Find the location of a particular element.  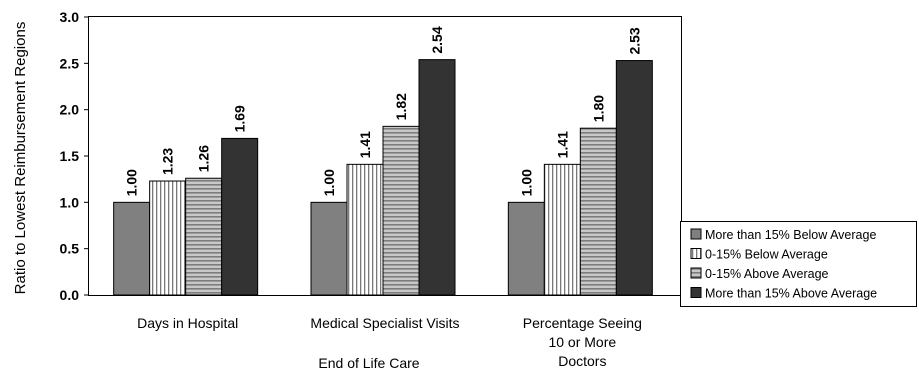

category-label: Medical Specialist Visits is located at coordinates (384, 323).